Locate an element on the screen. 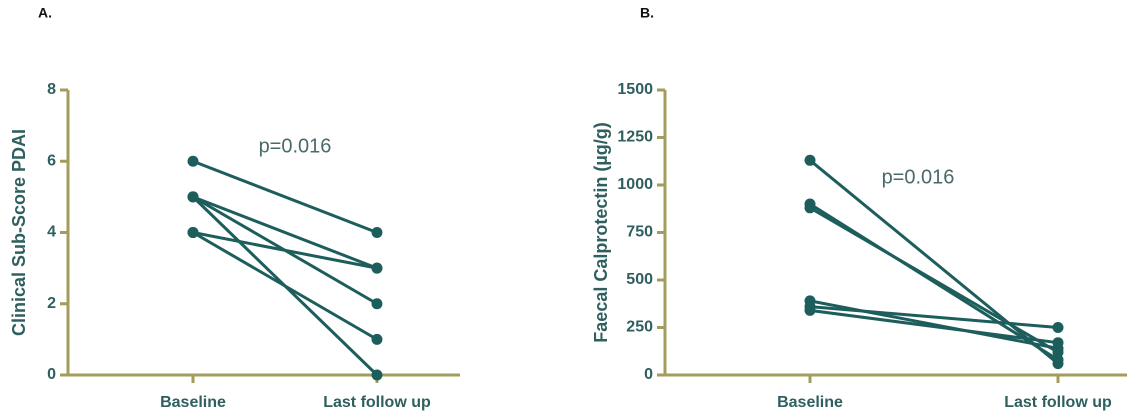 The width and height of the screenshot is (1138, 420). y-tick-label: 250 is located at coordinates (639, 327).